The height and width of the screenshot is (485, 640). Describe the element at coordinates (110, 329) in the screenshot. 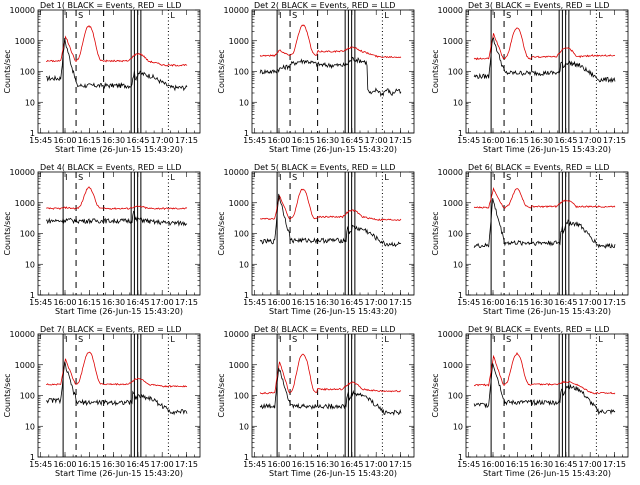

I see `panel-title: Det 7( BLACK = Events, RED = LLD` at that location.